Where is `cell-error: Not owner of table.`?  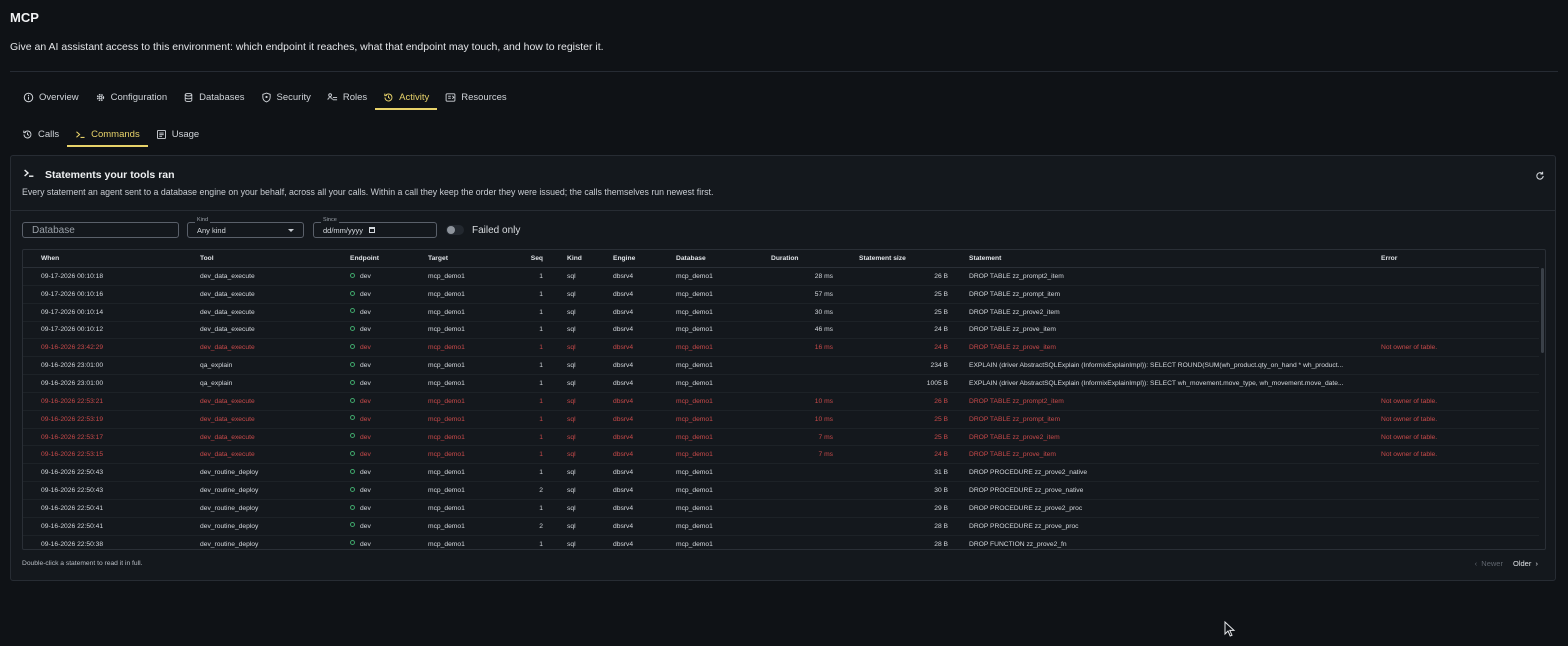 cell-error: Not owner of table. is located at coordinates (1451, 401).